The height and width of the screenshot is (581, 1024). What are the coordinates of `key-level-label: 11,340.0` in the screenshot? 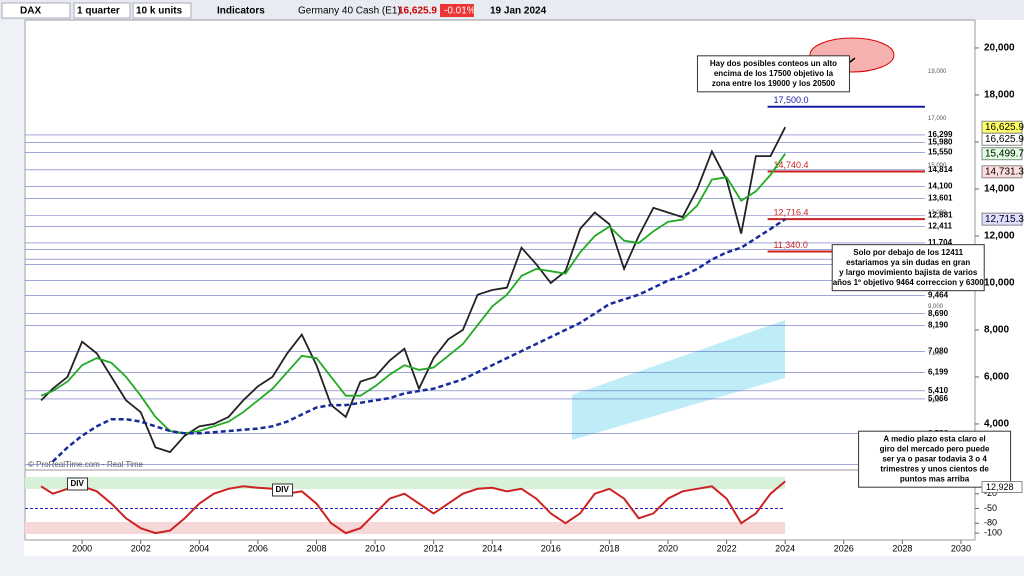 It's located at (790, 245).